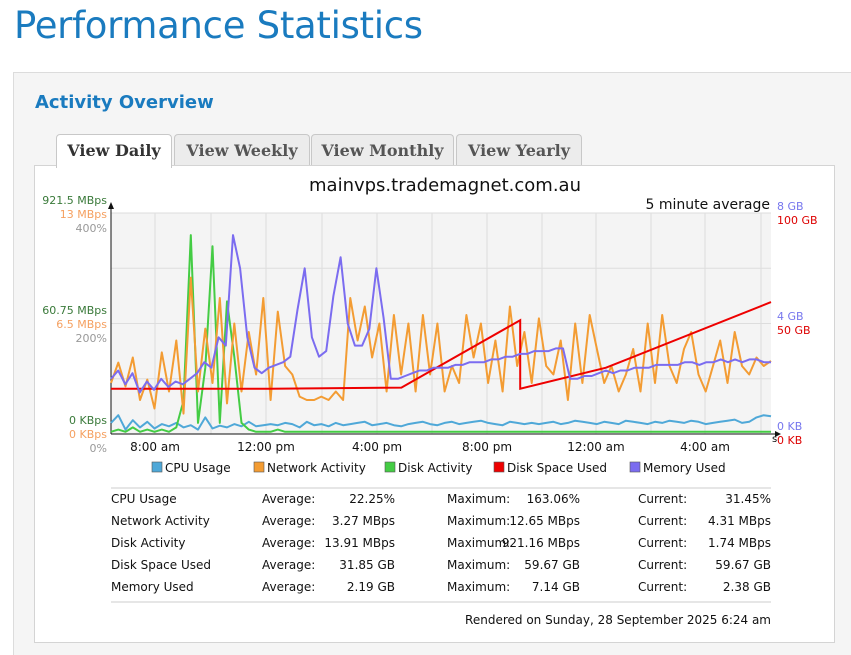 Image resolution: width=851 pixels, height=655 pixels. What do you see at coordinates (218, 25) in the screenshot?
I see `page-title: Performance Statistics` at bounding box center [218, 25].